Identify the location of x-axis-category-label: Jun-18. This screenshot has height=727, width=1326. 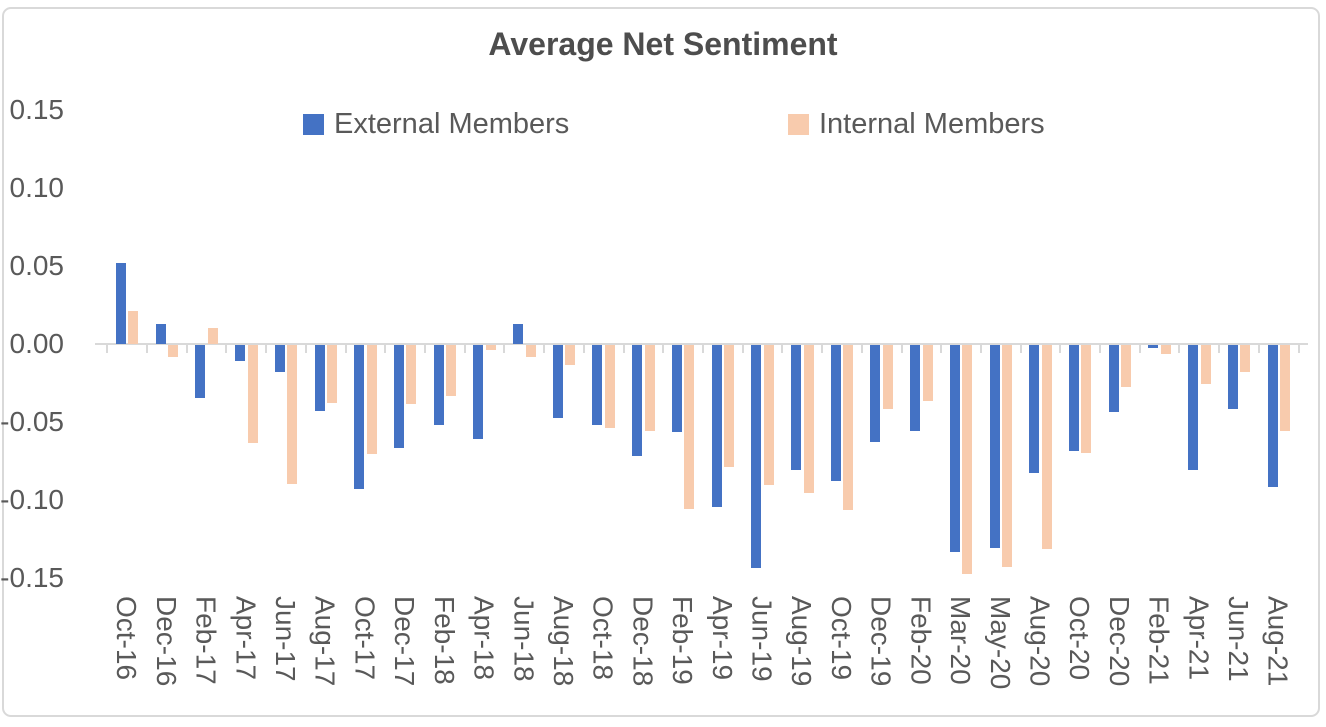
(524, 639).